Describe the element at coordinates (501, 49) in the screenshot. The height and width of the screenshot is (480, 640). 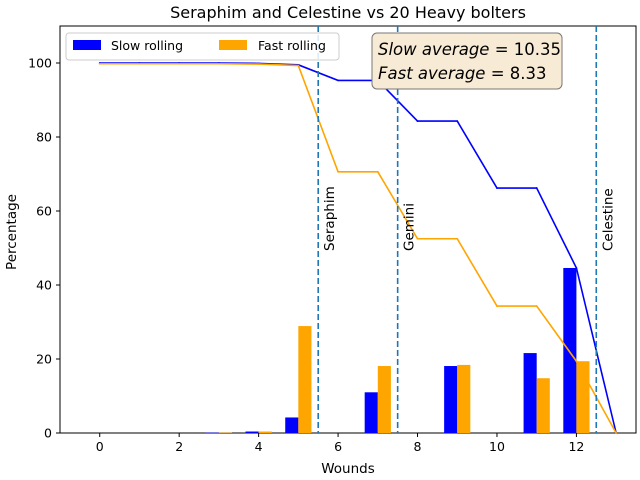
I see `slow-average-equals: =` at that location.